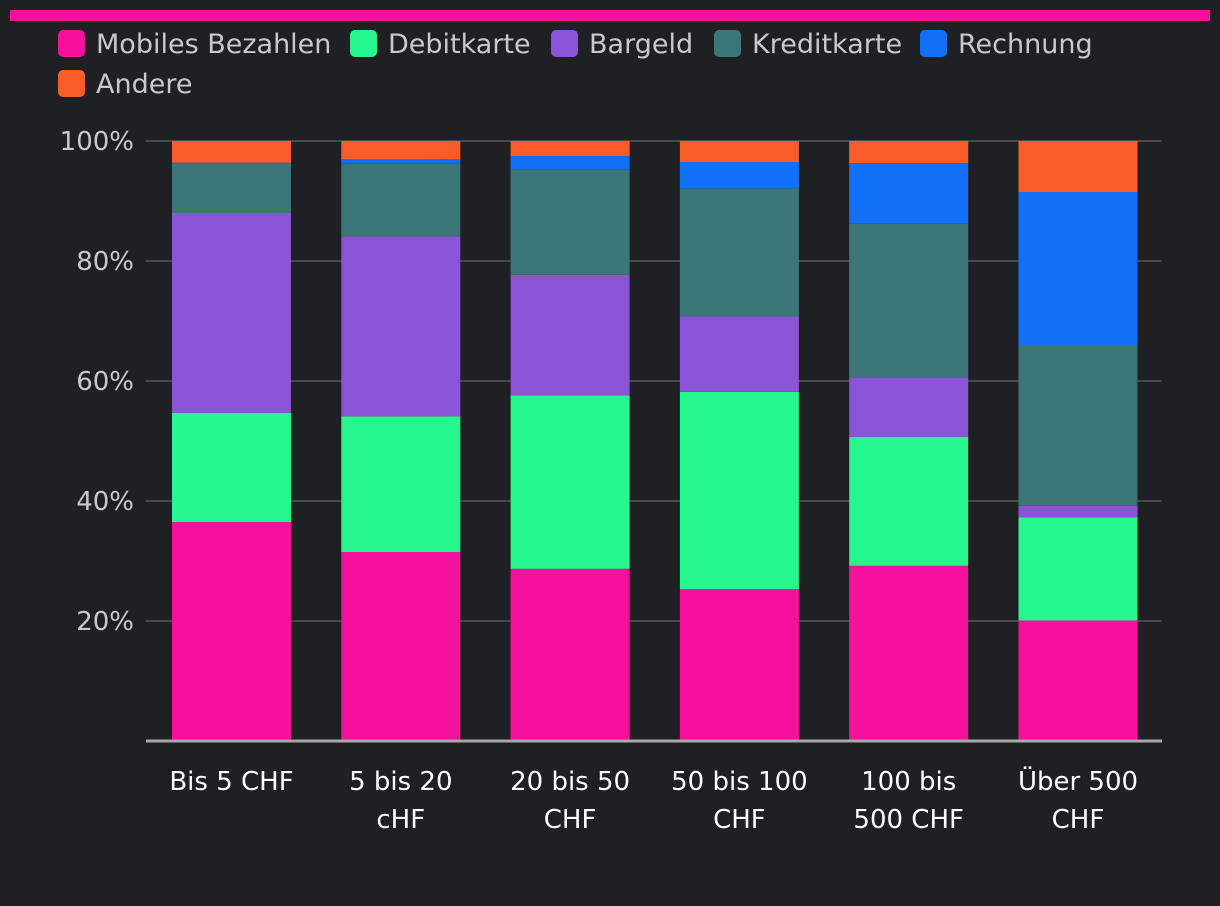 The width and height of the screenshot is (1220, 906). Describe the element at coordinates (1078, 511) in the screenshot. I see `bar-uber-500-chf-bargeld` at that location.